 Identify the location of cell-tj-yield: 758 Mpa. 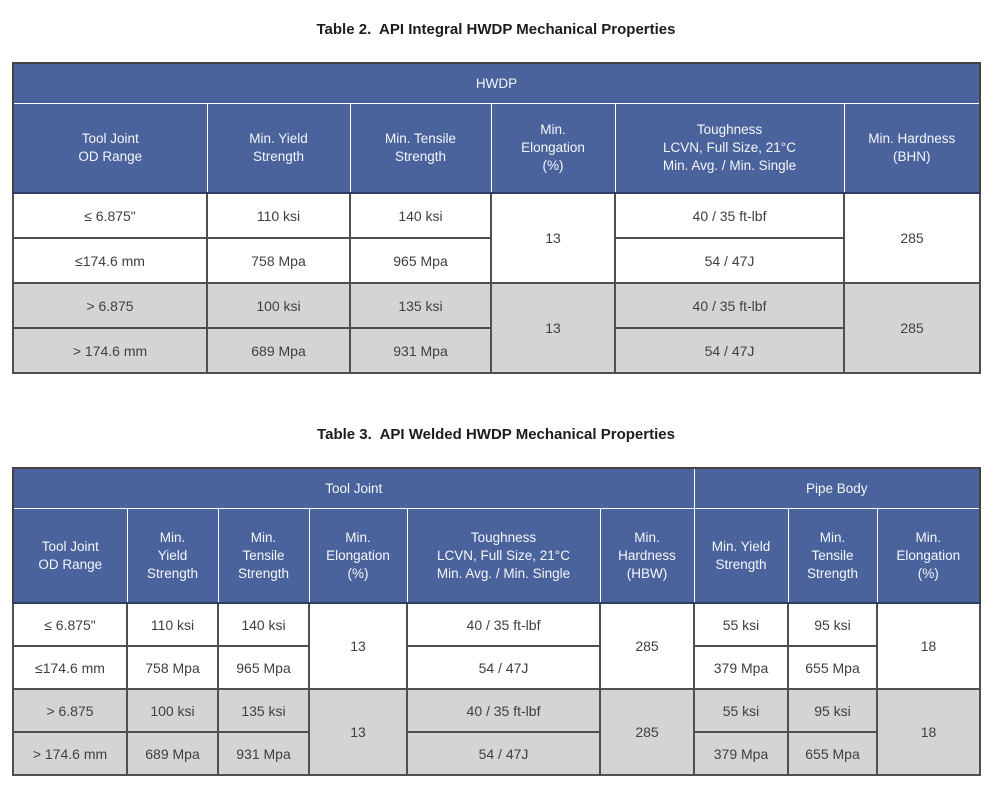
(172, 667).